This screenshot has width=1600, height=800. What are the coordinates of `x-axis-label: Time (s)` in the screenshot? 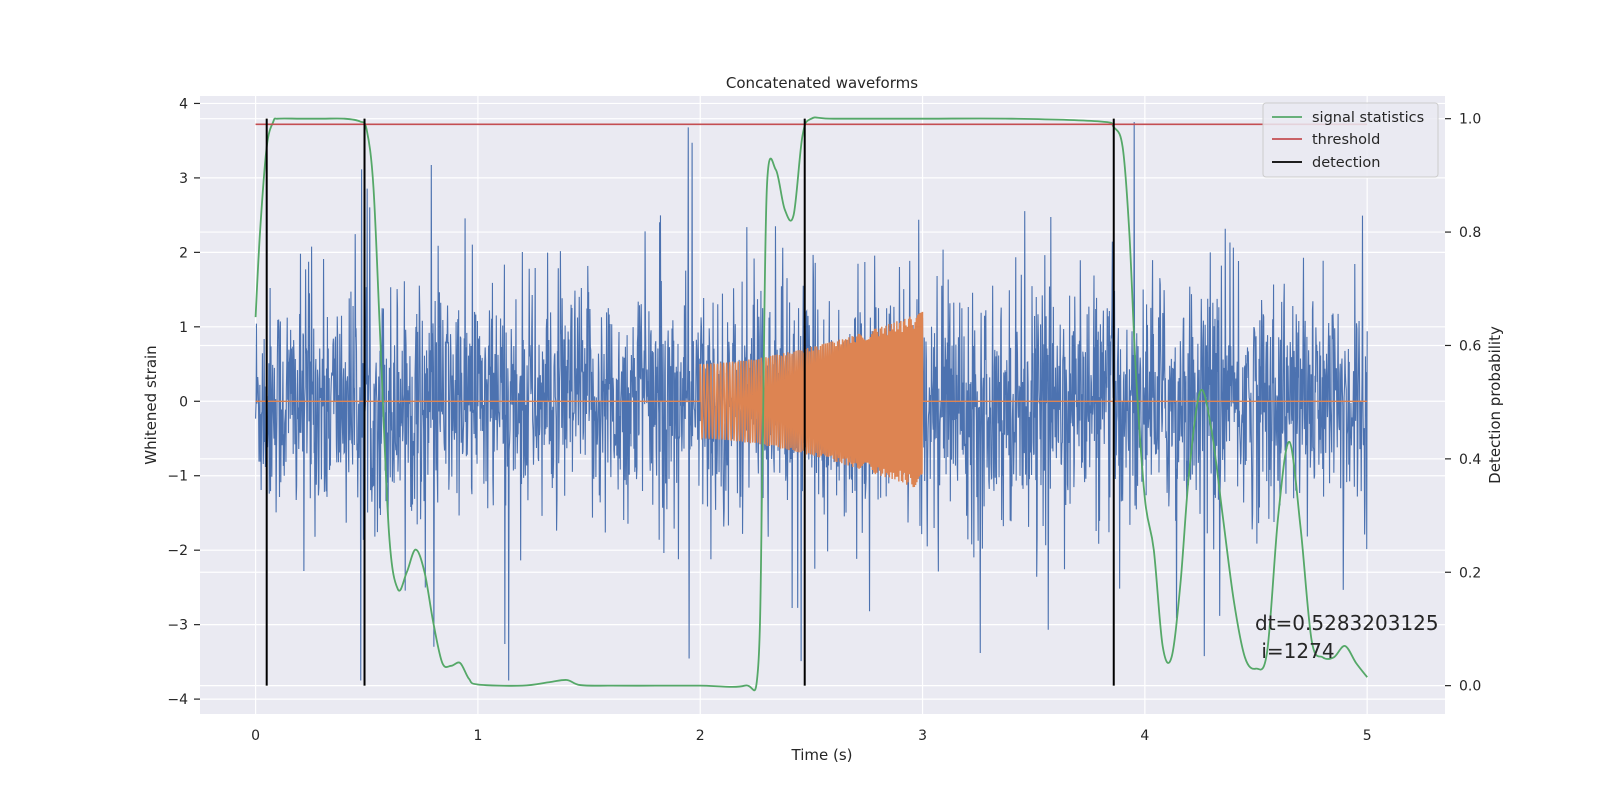 It's located at (822, 755).